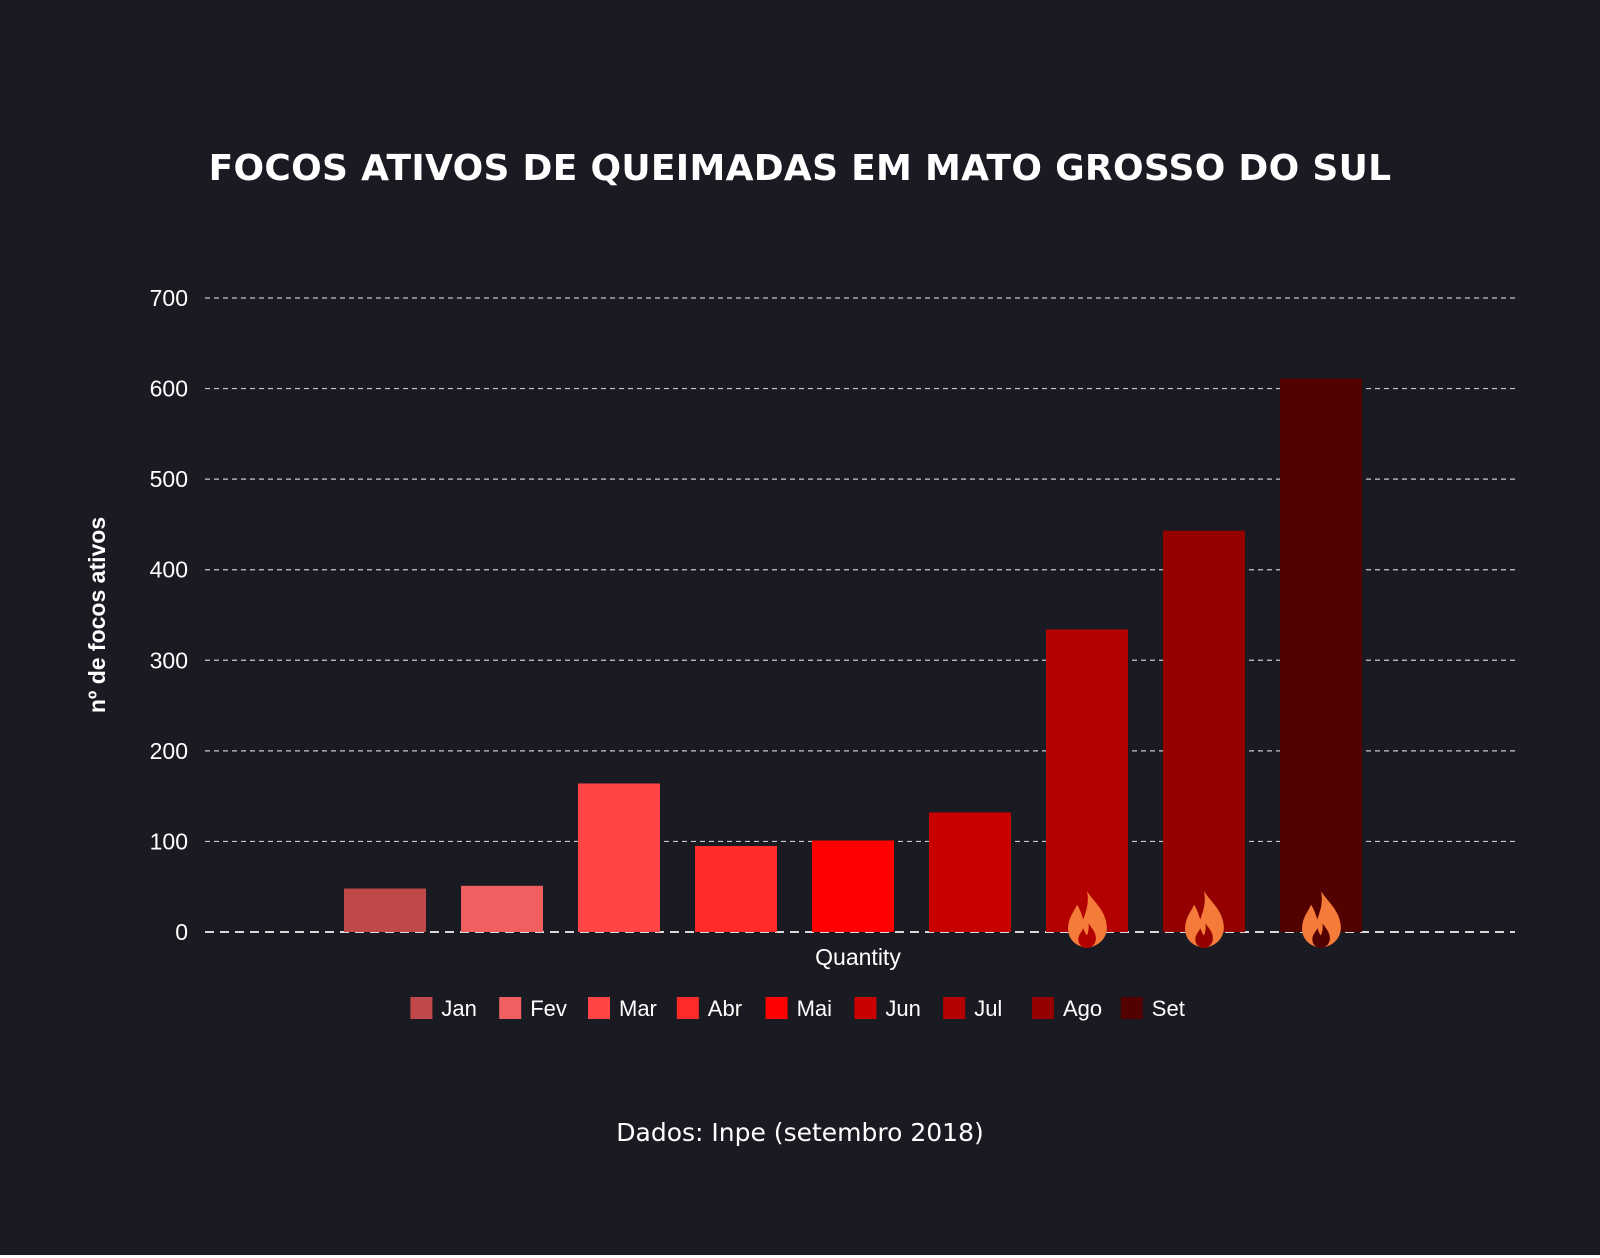 Image resolution: width=1600 pixels, height=1258 pixels. I want to click on legend-item-abr: Abr, so click(709, 1008).